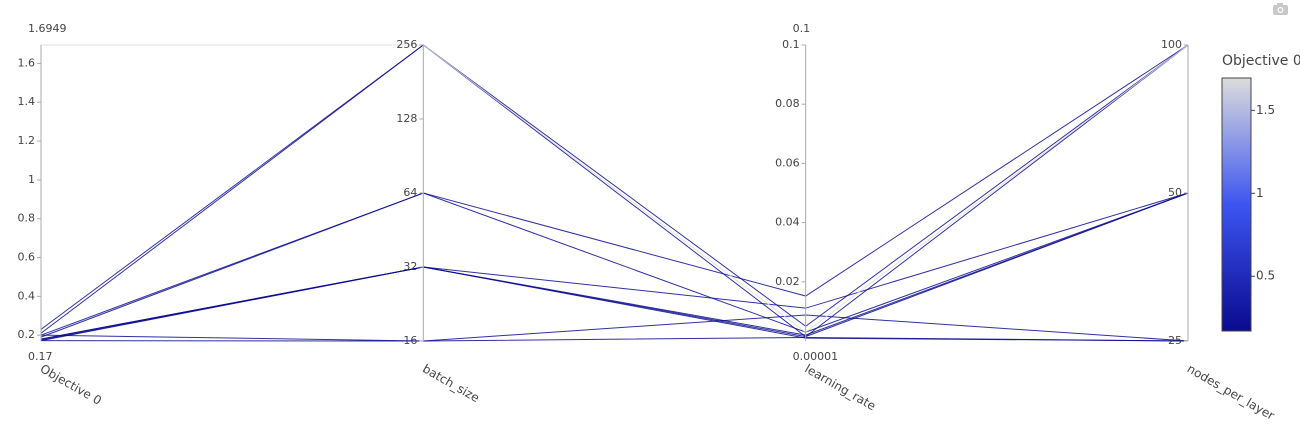  I want to click on tick-label: 64, so click(410, 192).